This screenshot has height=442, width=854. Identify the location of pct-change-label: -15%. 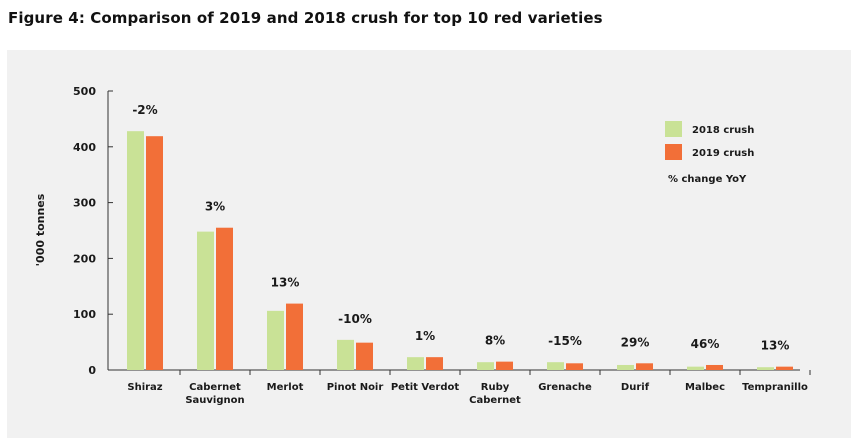
(565, 341).